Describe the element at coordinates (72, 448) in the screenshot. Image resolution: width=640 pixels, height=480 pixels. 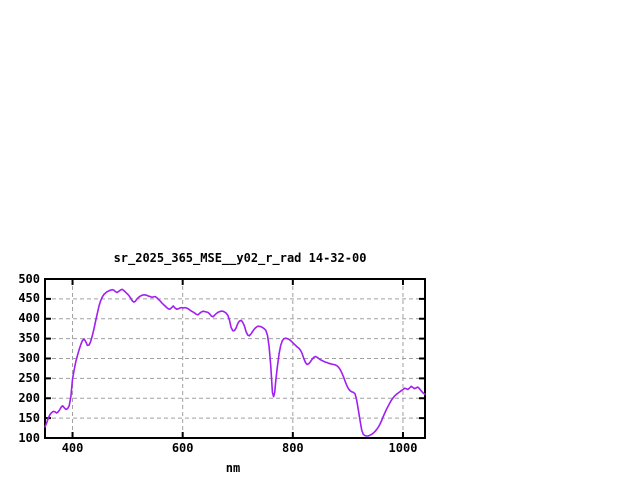
I see `x-tick-label: 400` at that location.